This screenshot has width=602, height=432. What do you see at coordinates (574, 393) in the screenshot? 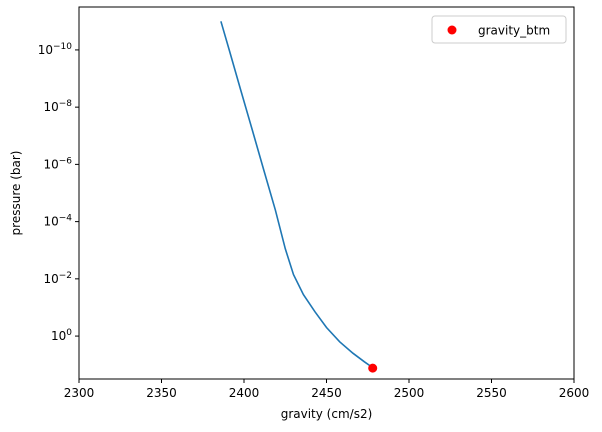
I see `x-tick-label: 2600` at bounding box center [574, 393].